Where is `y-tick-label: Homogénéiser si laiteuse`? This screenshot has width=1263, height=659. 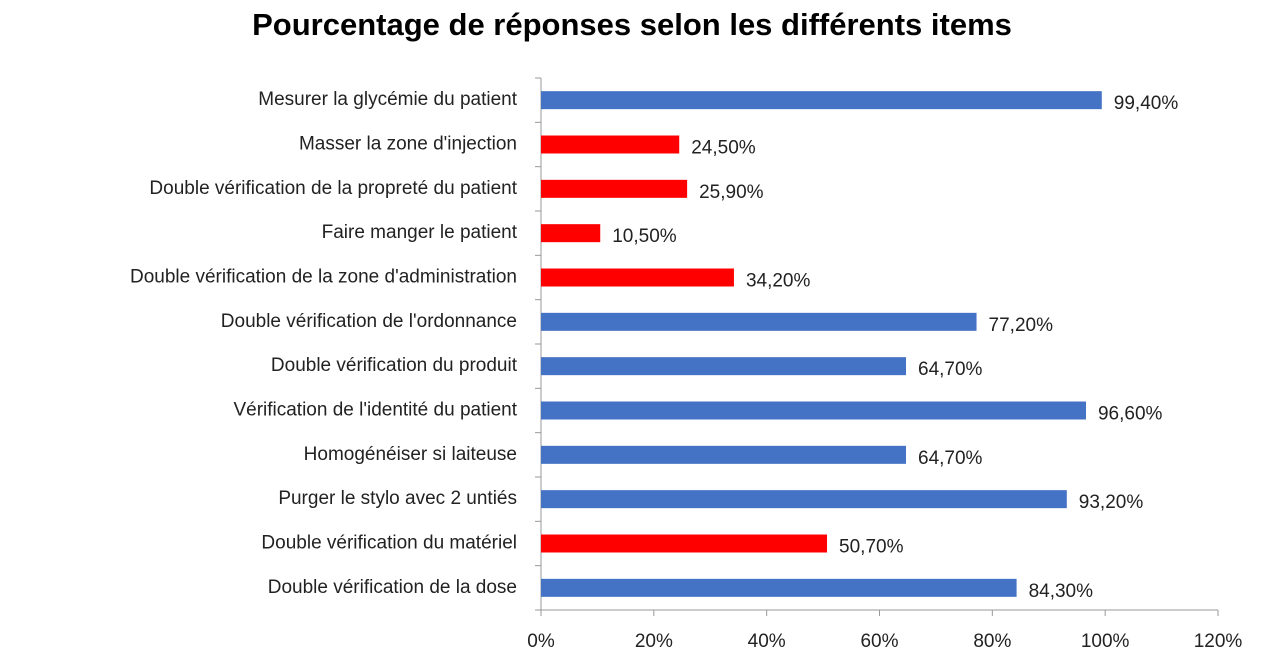 y-tick-label: Homogénéiser si laiteuse is located at coordinates (410, 454).